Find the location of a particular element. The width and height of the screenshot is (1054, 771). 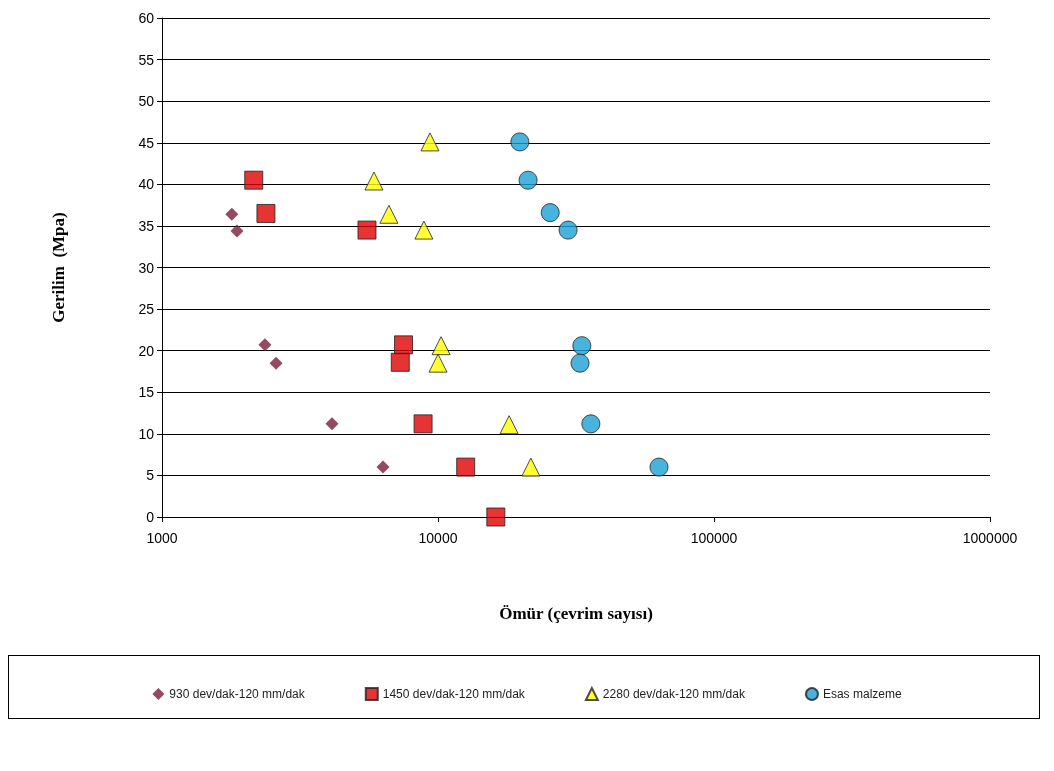

x-tick-label: 100000 is located at coordinates (714, 538).